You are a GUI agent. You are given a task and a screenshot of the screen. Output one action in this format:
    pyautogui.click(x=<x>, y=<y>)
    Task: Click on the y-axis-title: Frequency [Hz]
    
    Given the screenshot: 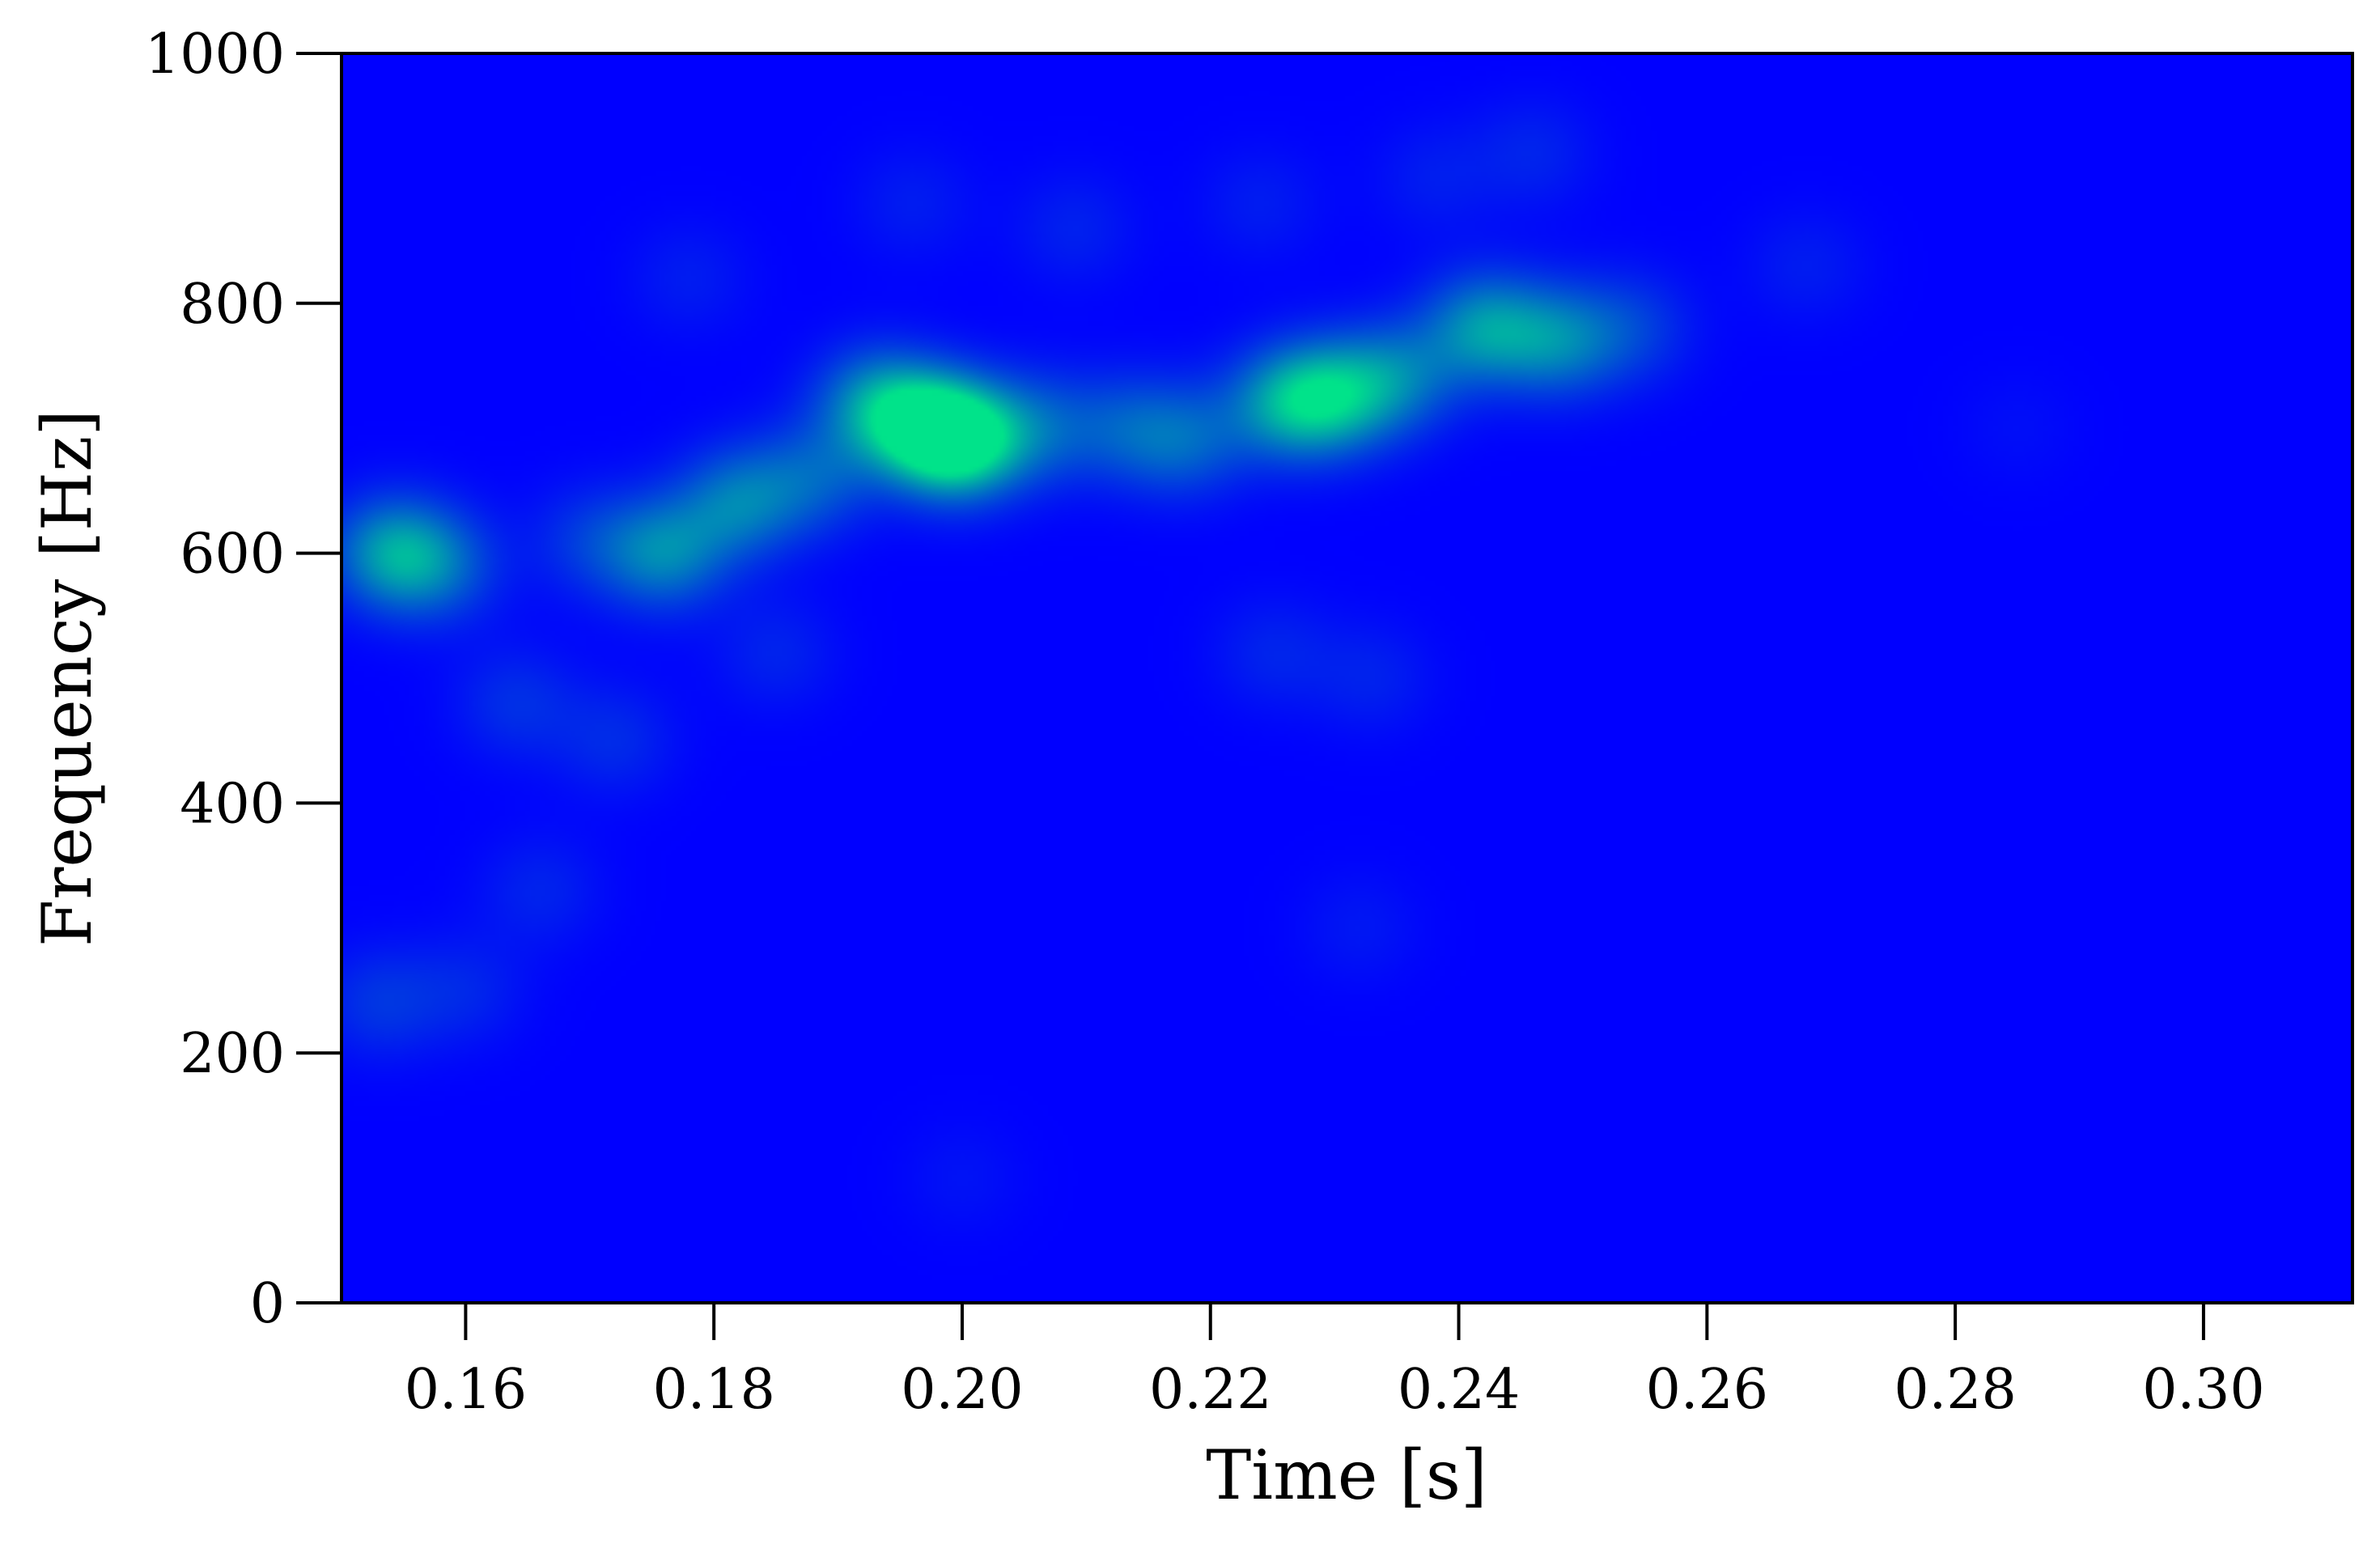 What is the action you would take?
    pyautogui.click(x=68, y=678)
    